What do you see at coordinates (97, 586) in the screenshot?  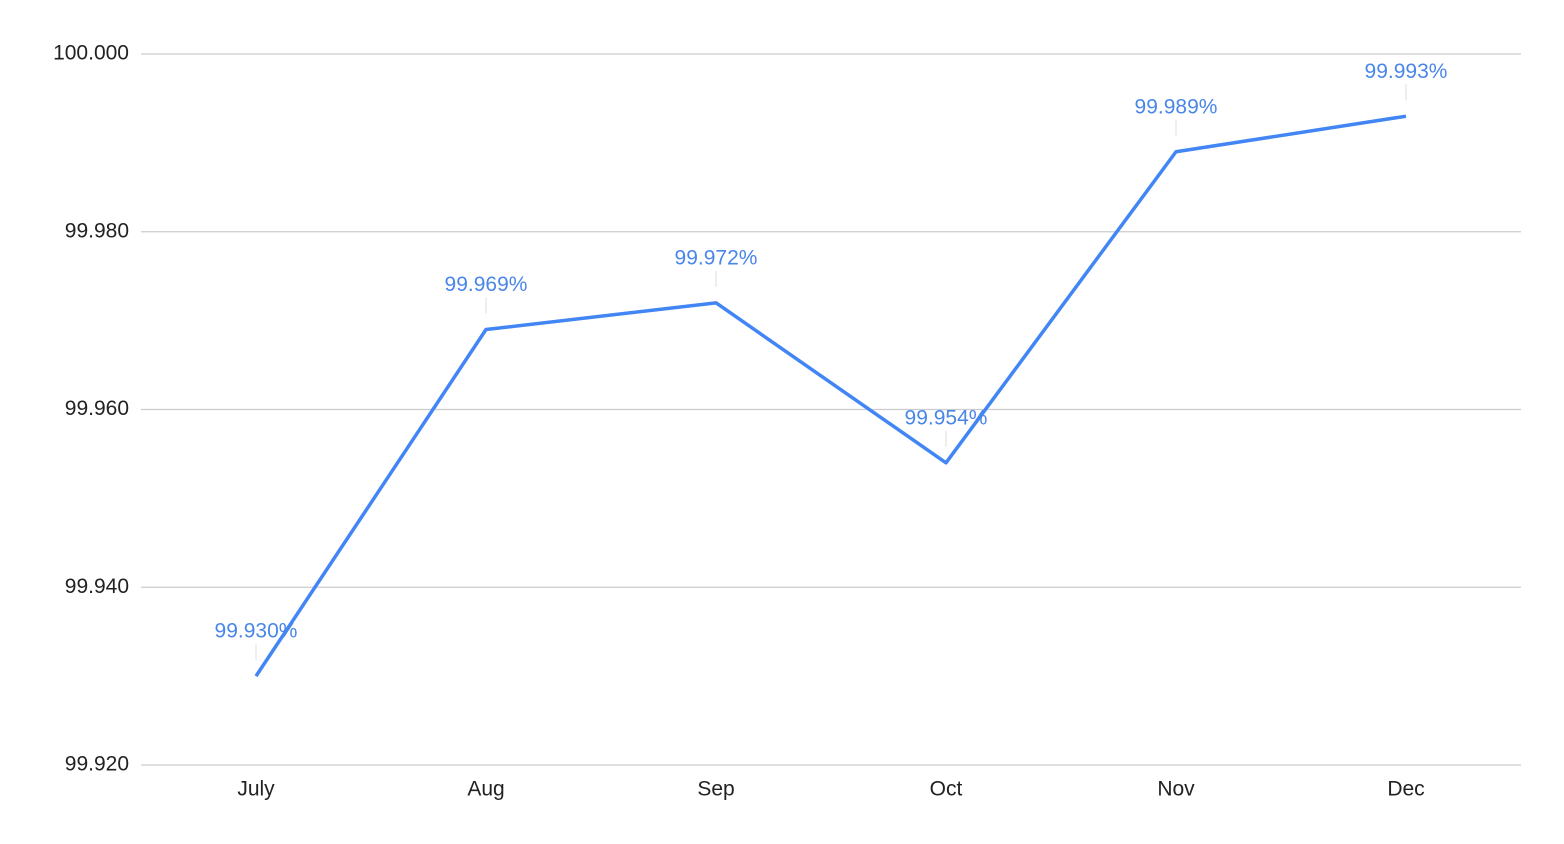 I see `y-tick-label: 99.940` at bounding box center [97, 586].